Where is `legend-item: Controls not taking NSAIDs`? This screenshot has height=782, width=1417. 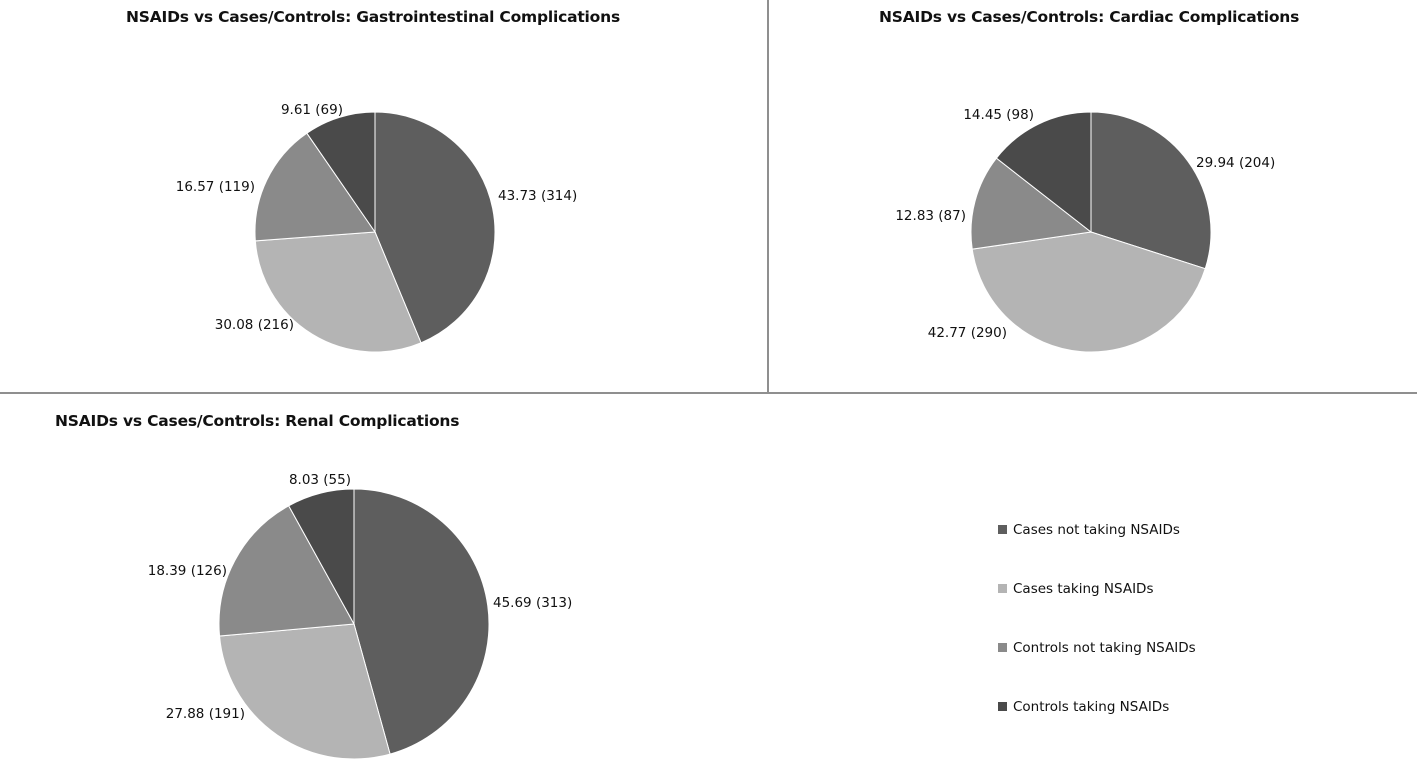 legend-item: Controls not taking NSAIDs is located at coordinates (1097, 647).